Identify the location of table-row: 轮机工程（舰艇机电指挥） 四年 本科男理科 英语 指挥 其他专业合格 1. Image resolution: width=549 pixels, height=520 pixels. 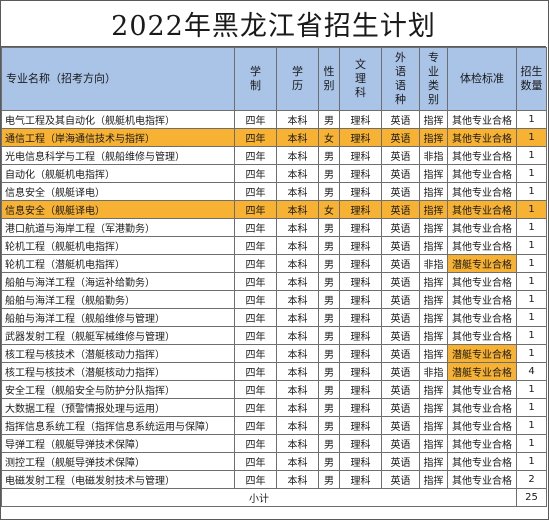
(274, 245).